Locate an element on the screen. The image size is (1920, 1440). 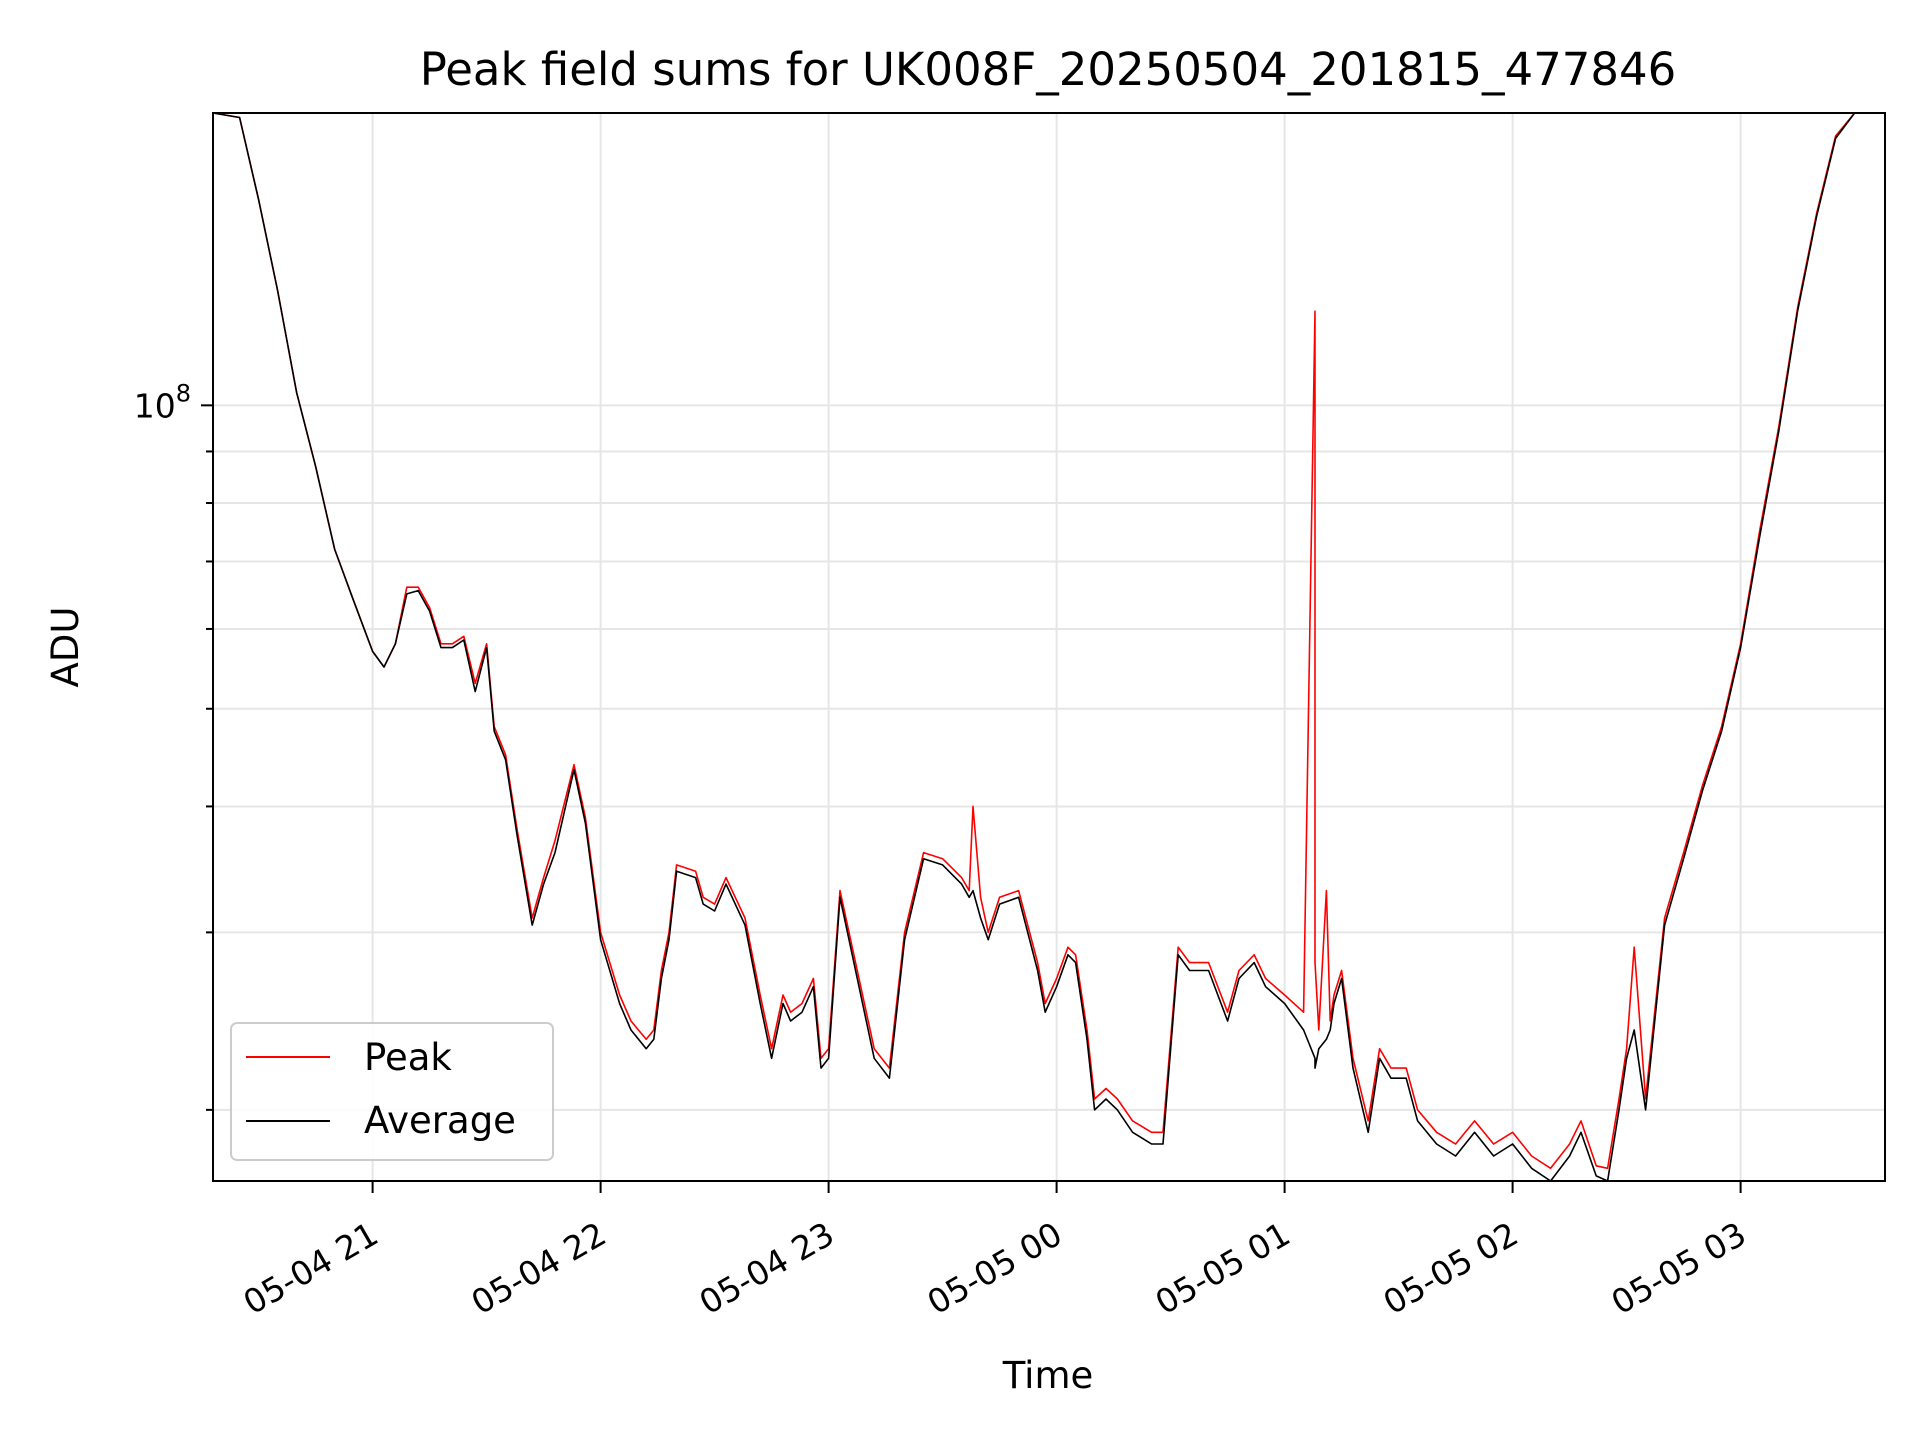
y-axis-label: ADU is located at coordinates (65, 647).